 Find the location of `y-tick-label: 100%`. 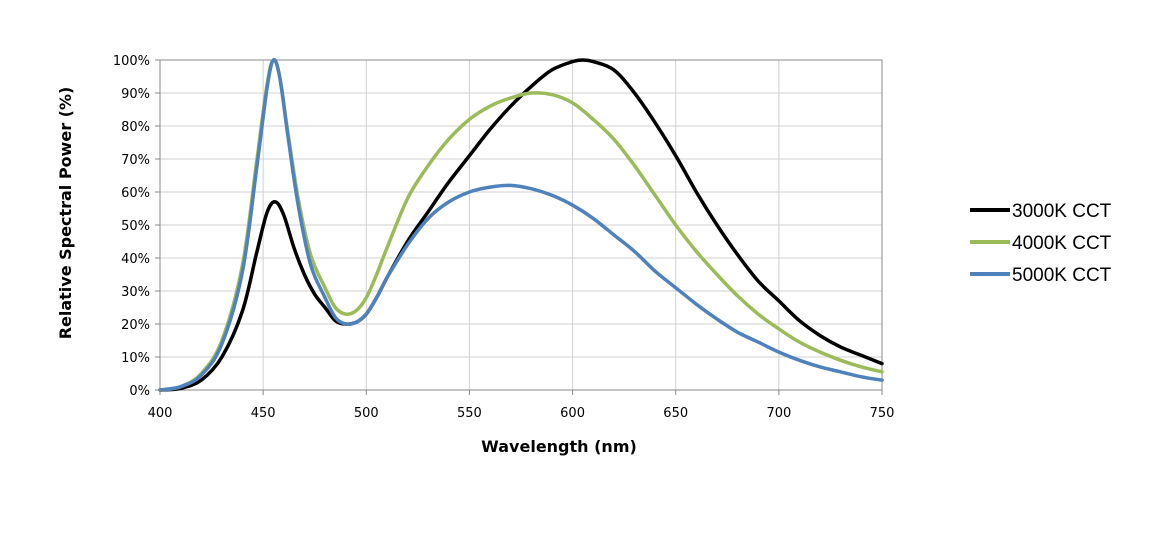

y-tick-label: 100% is located at coordinates (131, 61).